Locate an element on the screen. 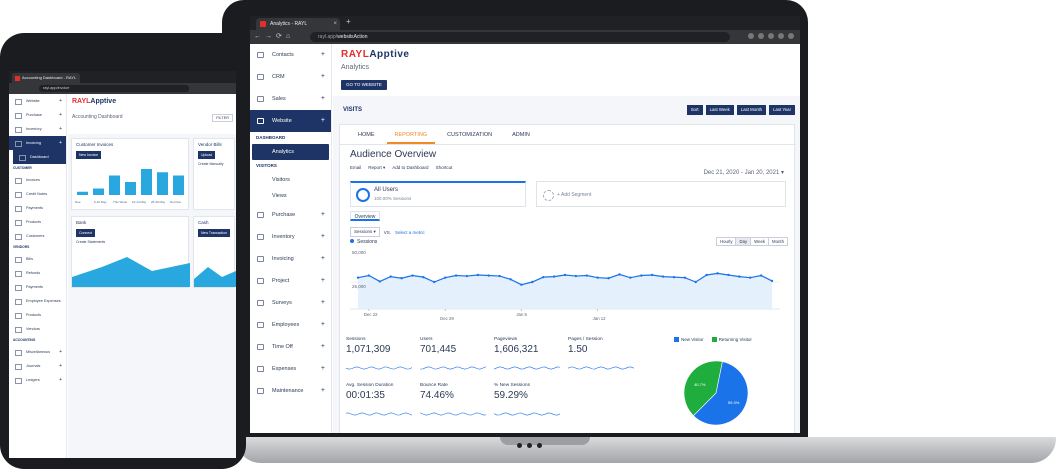 The width and height of the screenshot is (1056, 469). tablet-sidebar-item-invoicing: Invoicing + is located at coordinates (37, 143).